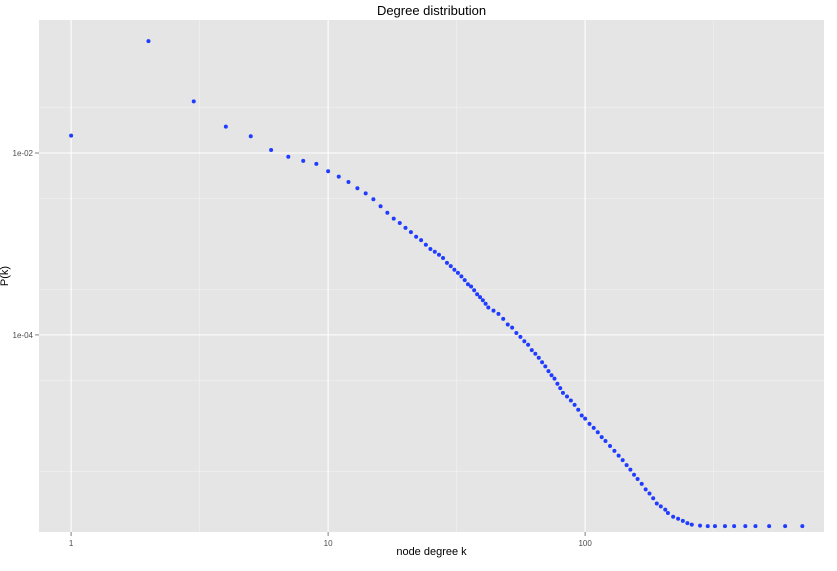  Describe the element at coordinates (71, 543) in the screenshot. I see `x-tick-label: 1` at that location.